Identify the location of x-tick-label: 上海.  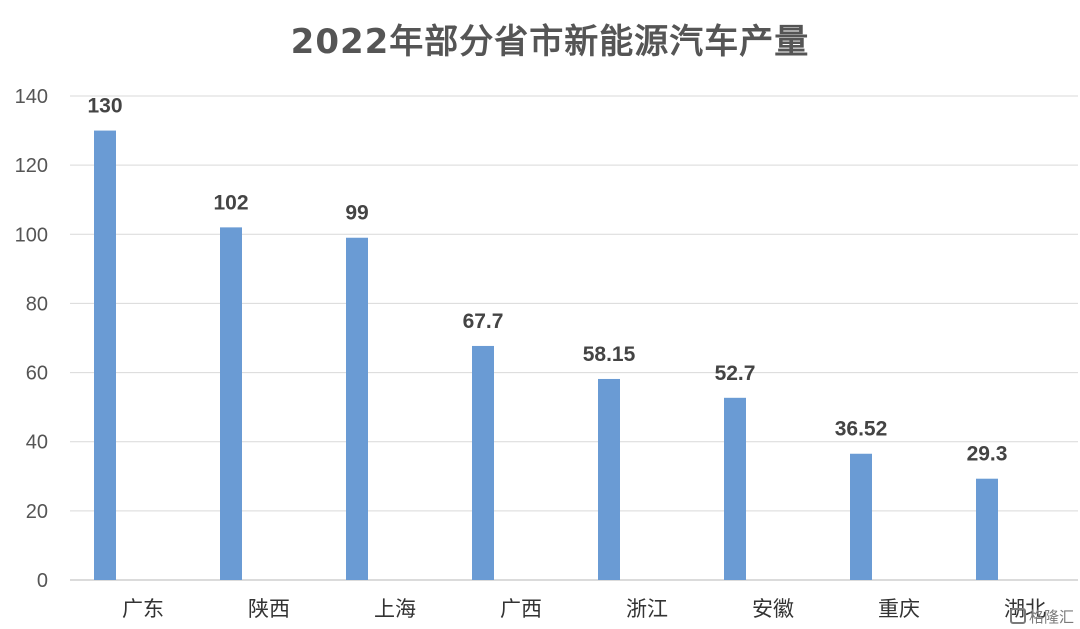
(395, 609).